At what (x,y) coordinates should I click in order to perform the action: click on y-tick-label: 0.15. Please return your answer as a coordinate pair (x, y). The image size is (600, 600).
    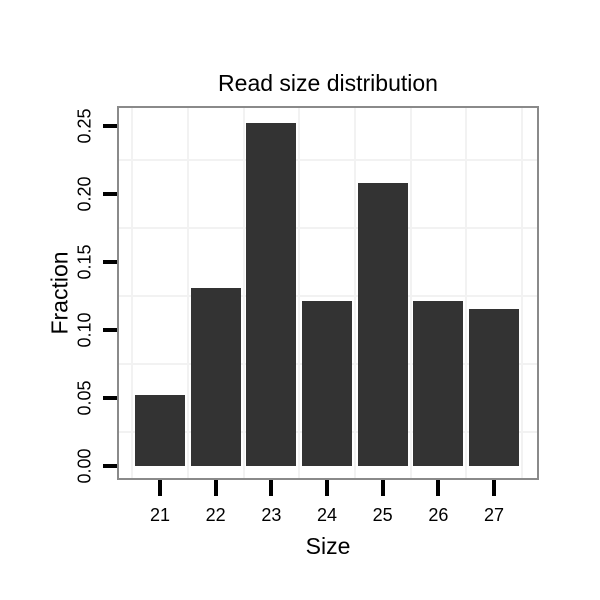
    Looking at the image, I should click on (84, 262).